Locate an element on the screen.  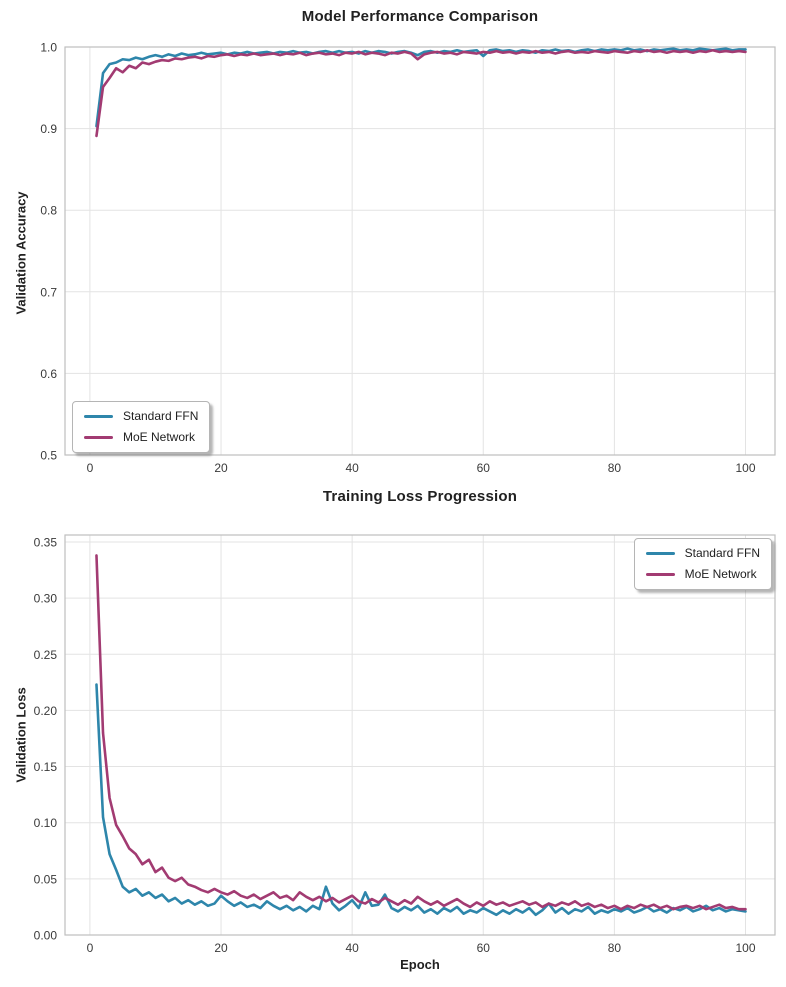
svg-text: 0.15 is located at coordinates (46, 767).